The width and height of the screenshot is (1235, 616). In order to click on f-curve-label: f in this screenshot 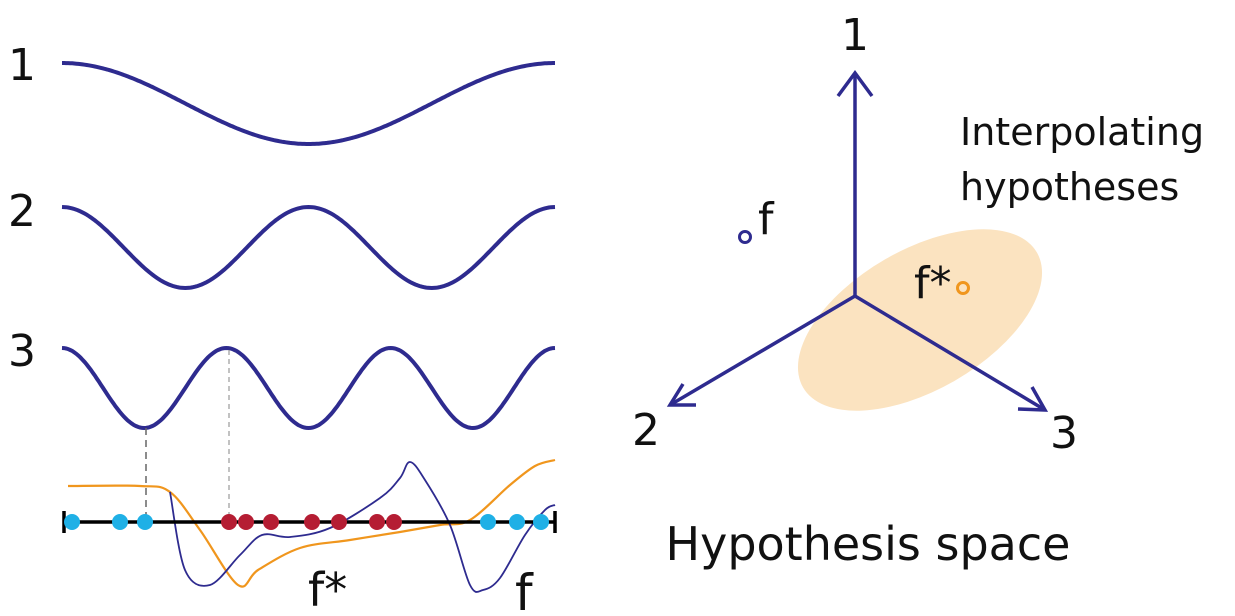, I will do `click(524, 590)`.